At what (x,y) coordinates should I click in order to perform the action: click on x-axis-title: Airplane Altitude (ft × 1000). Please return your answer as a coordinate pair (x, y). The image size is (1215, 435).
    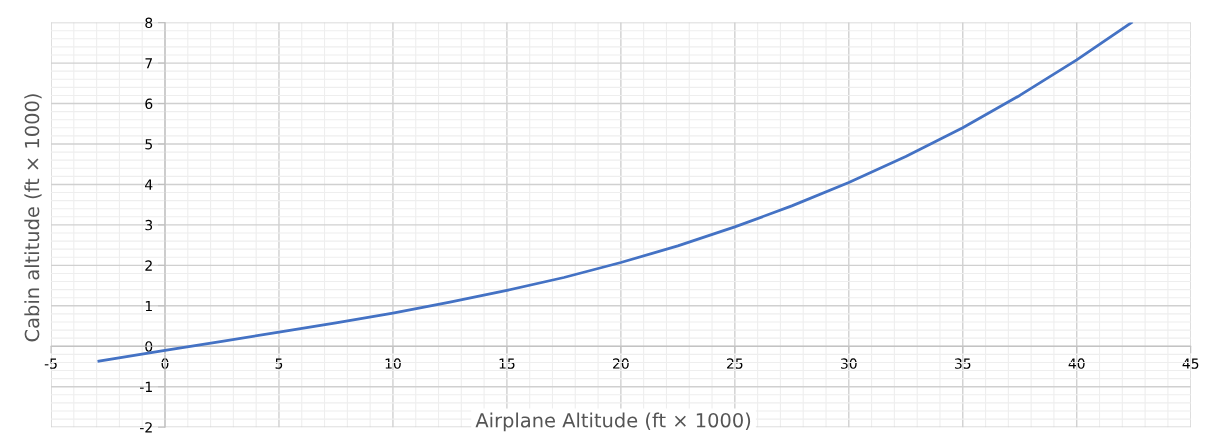
    Looking at the image, I should click on (613, 422).